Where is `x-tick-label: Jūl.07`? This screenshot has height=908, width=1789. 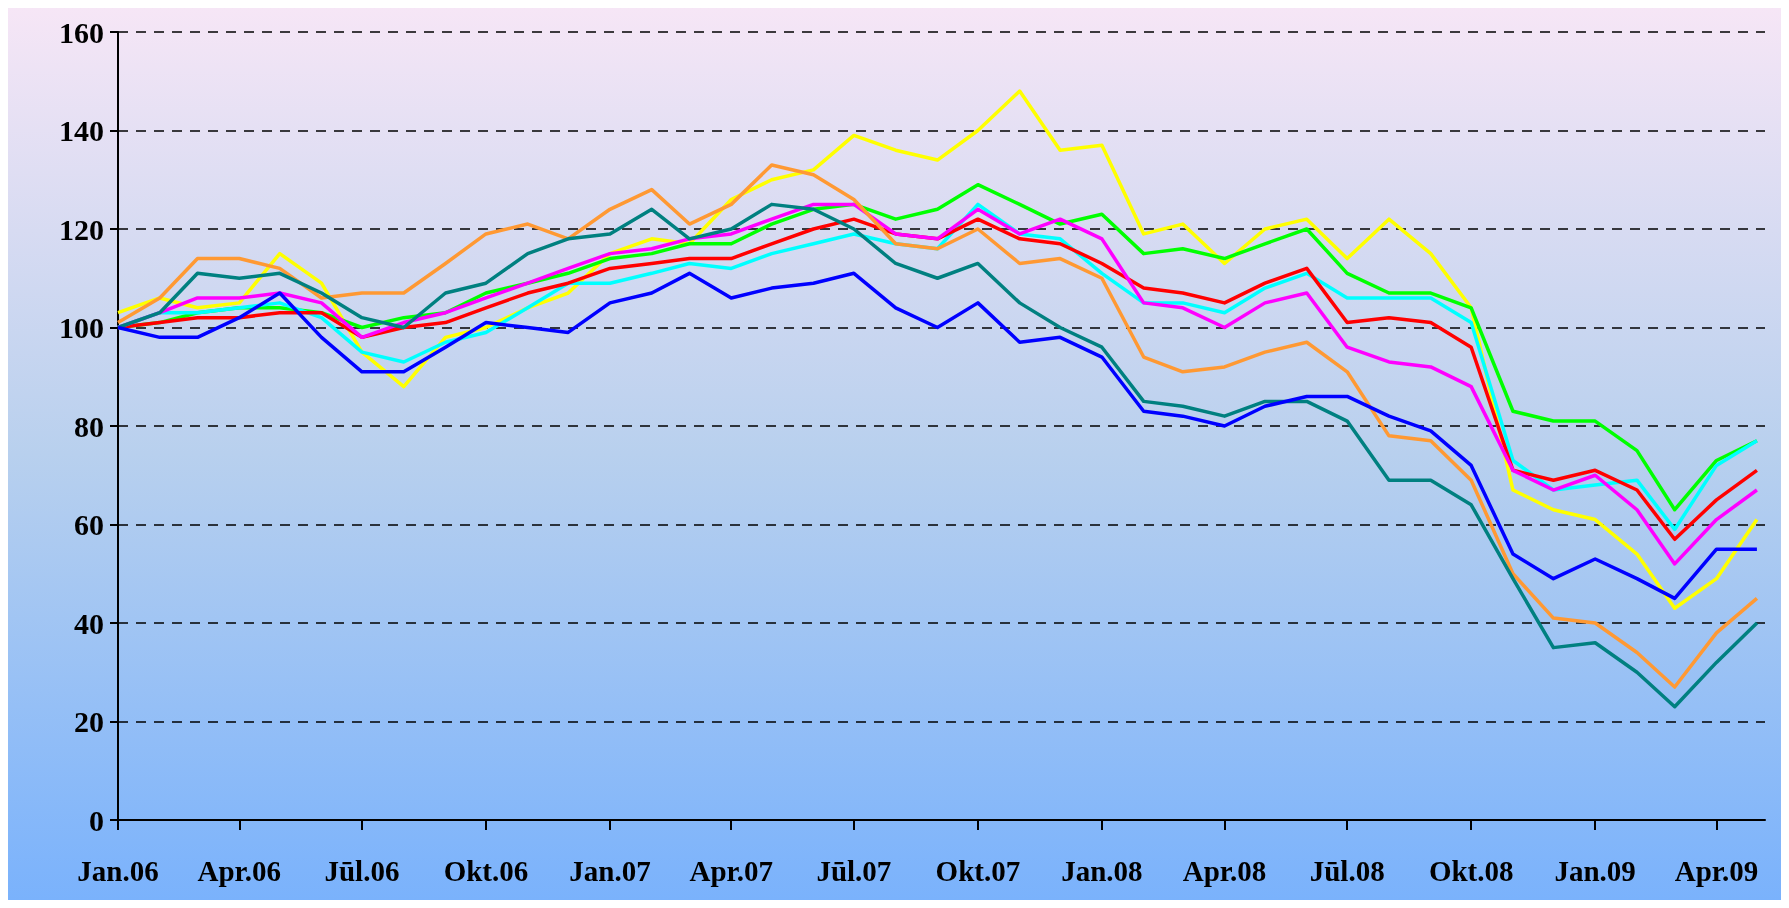
x-tick-label: Jūl.07 is located at coordinates (854, 870).